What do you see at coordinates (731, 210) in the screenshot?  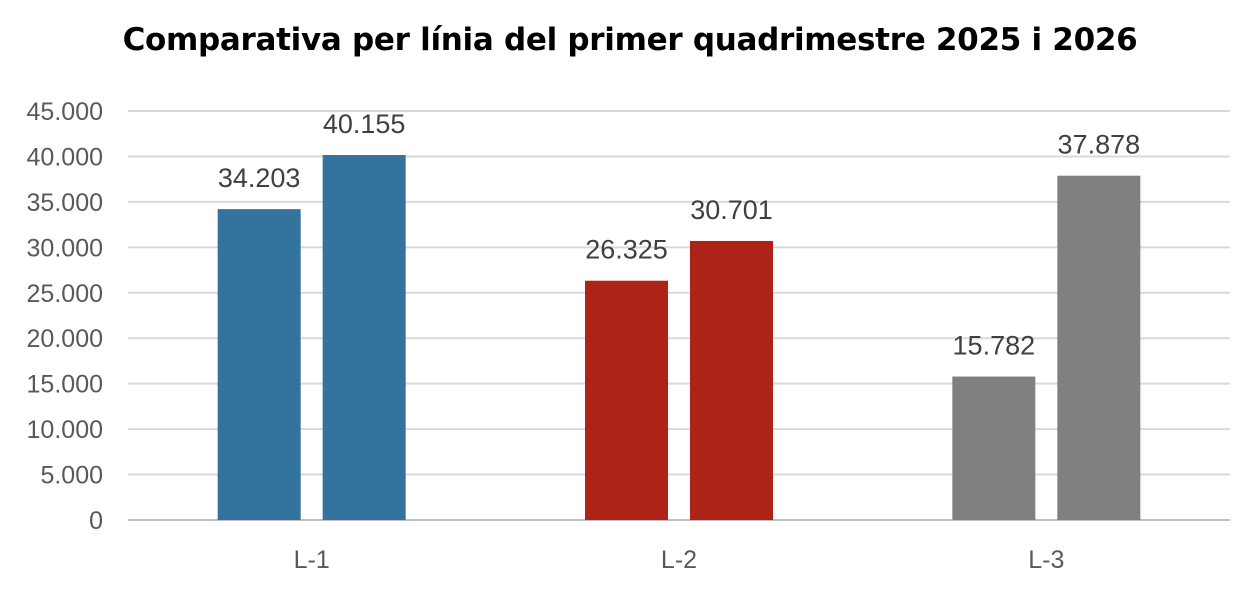 I see `data-label: 30.701` at bounding box center [731, 210].